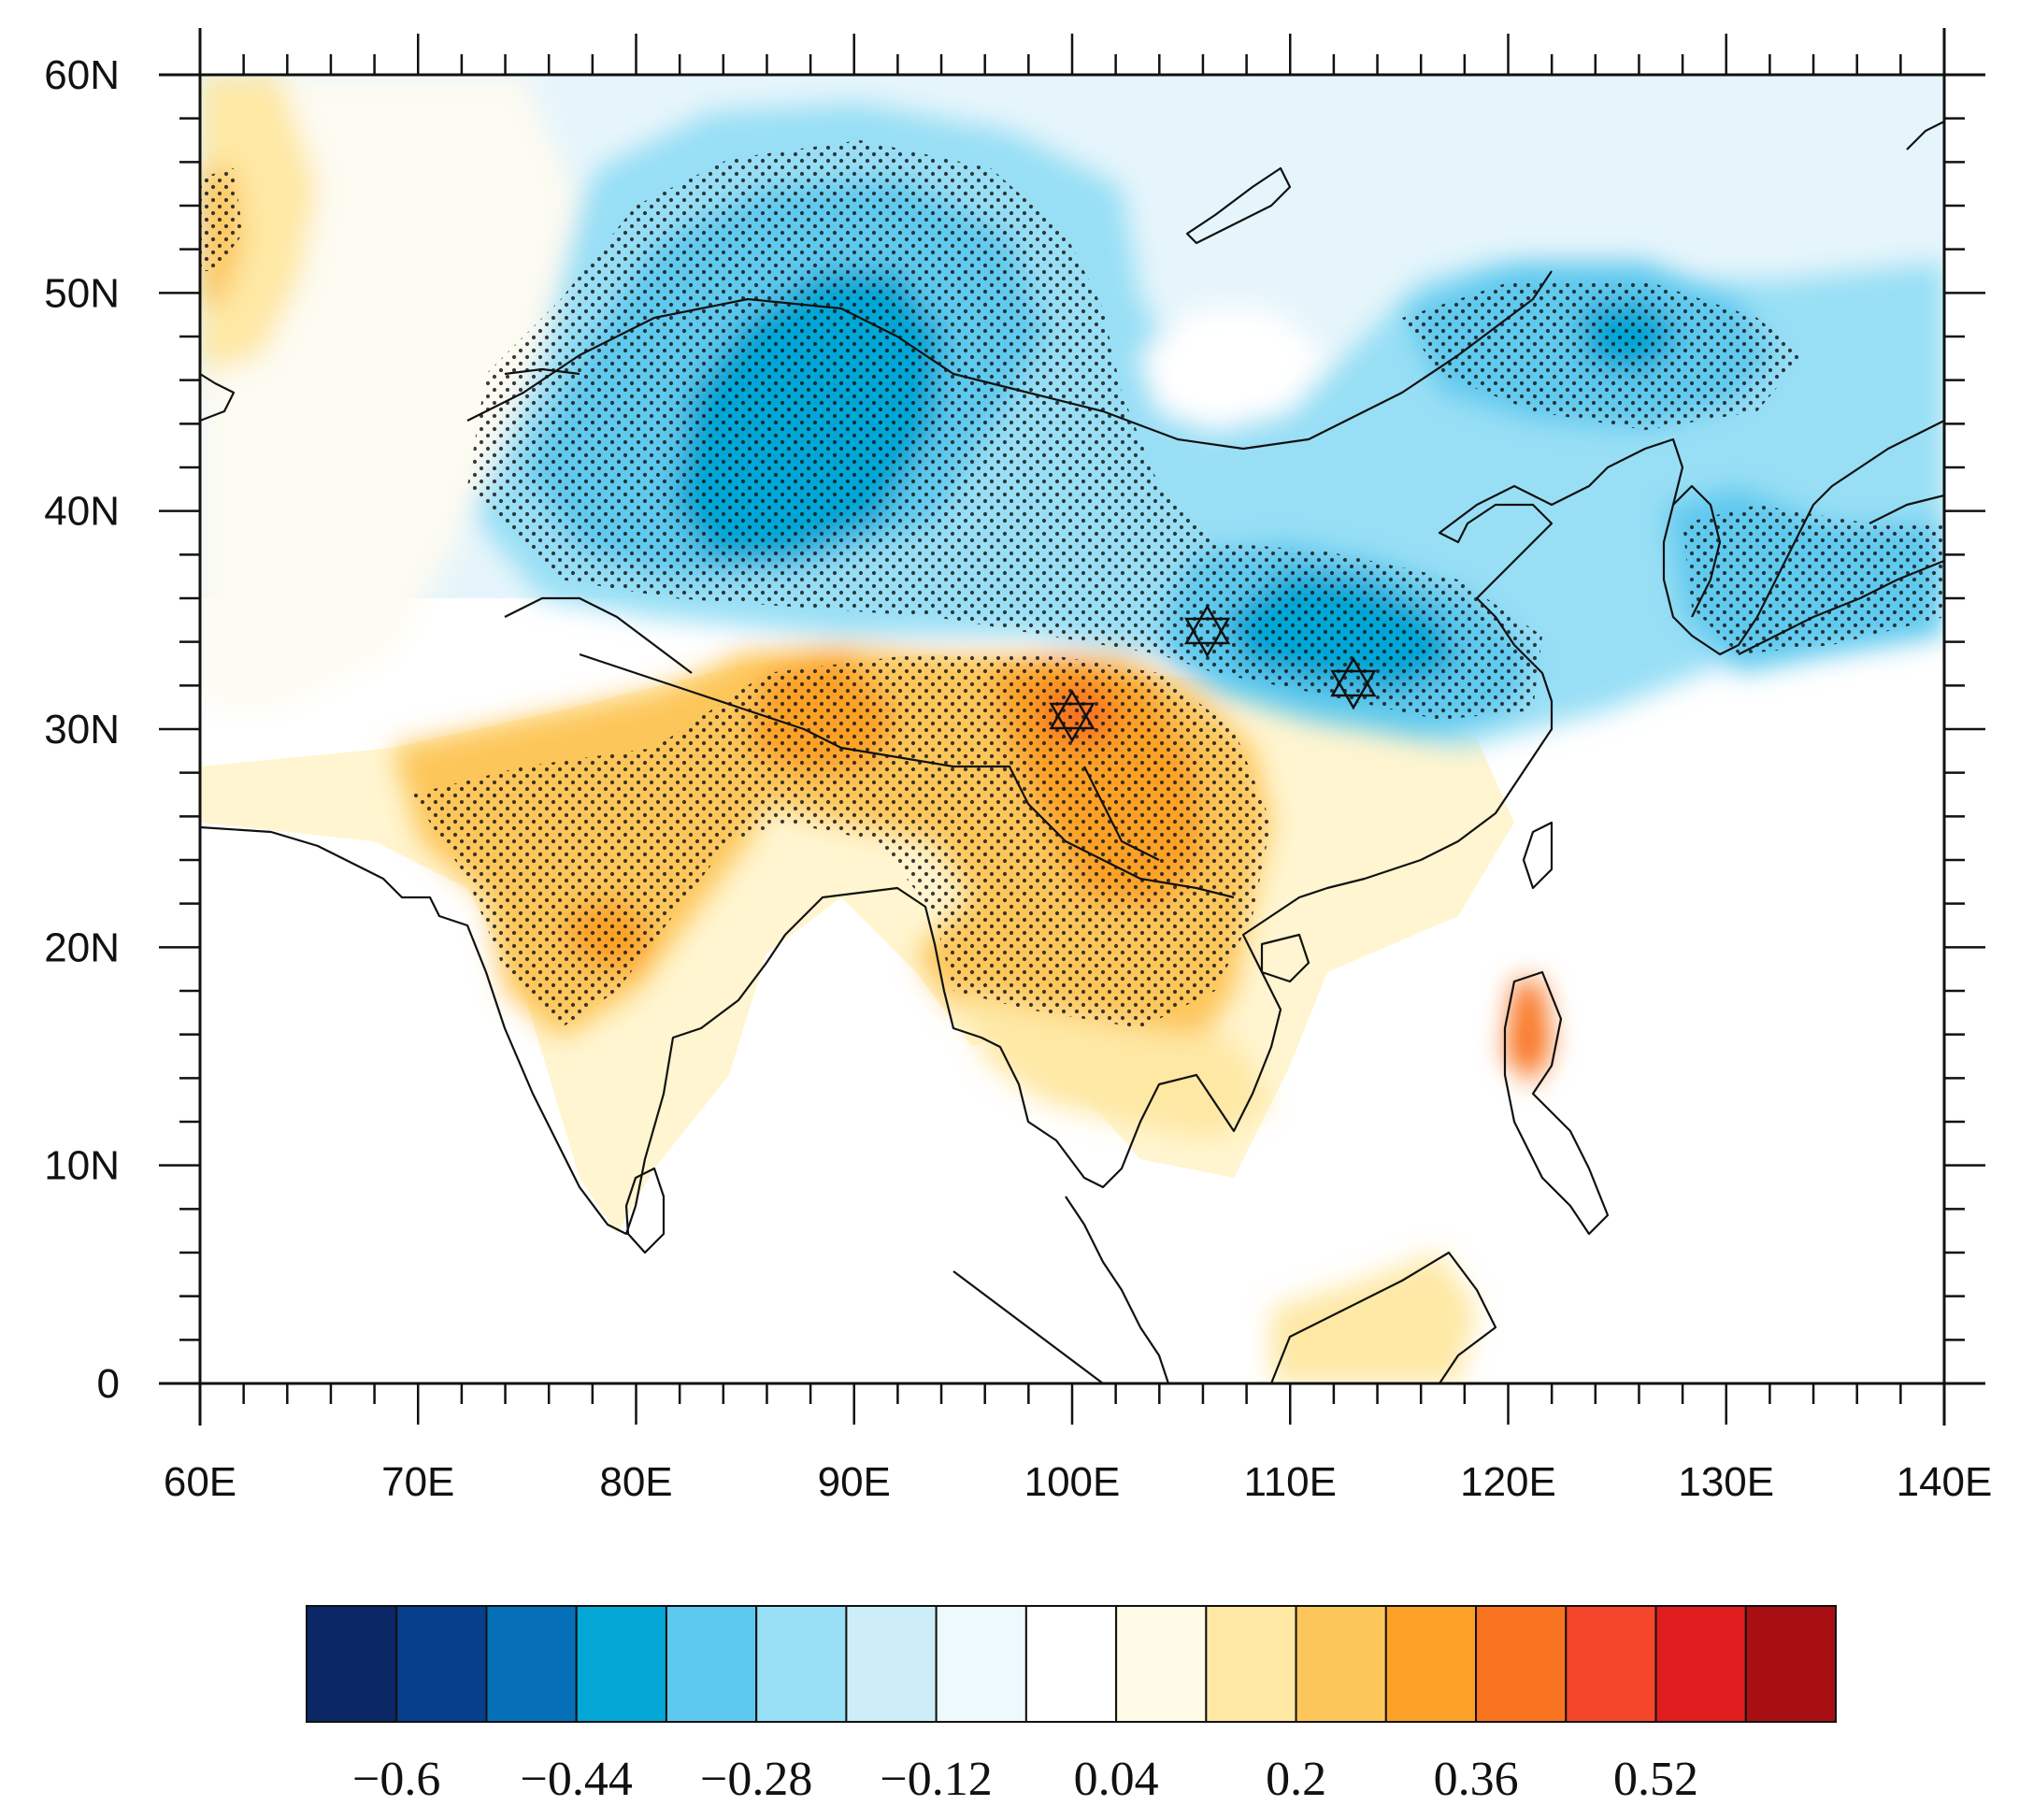  What do you see at coordinates (259, 224) in the screenshot?
I see `orange-region-kazakh` at bounding box center [259, 224].